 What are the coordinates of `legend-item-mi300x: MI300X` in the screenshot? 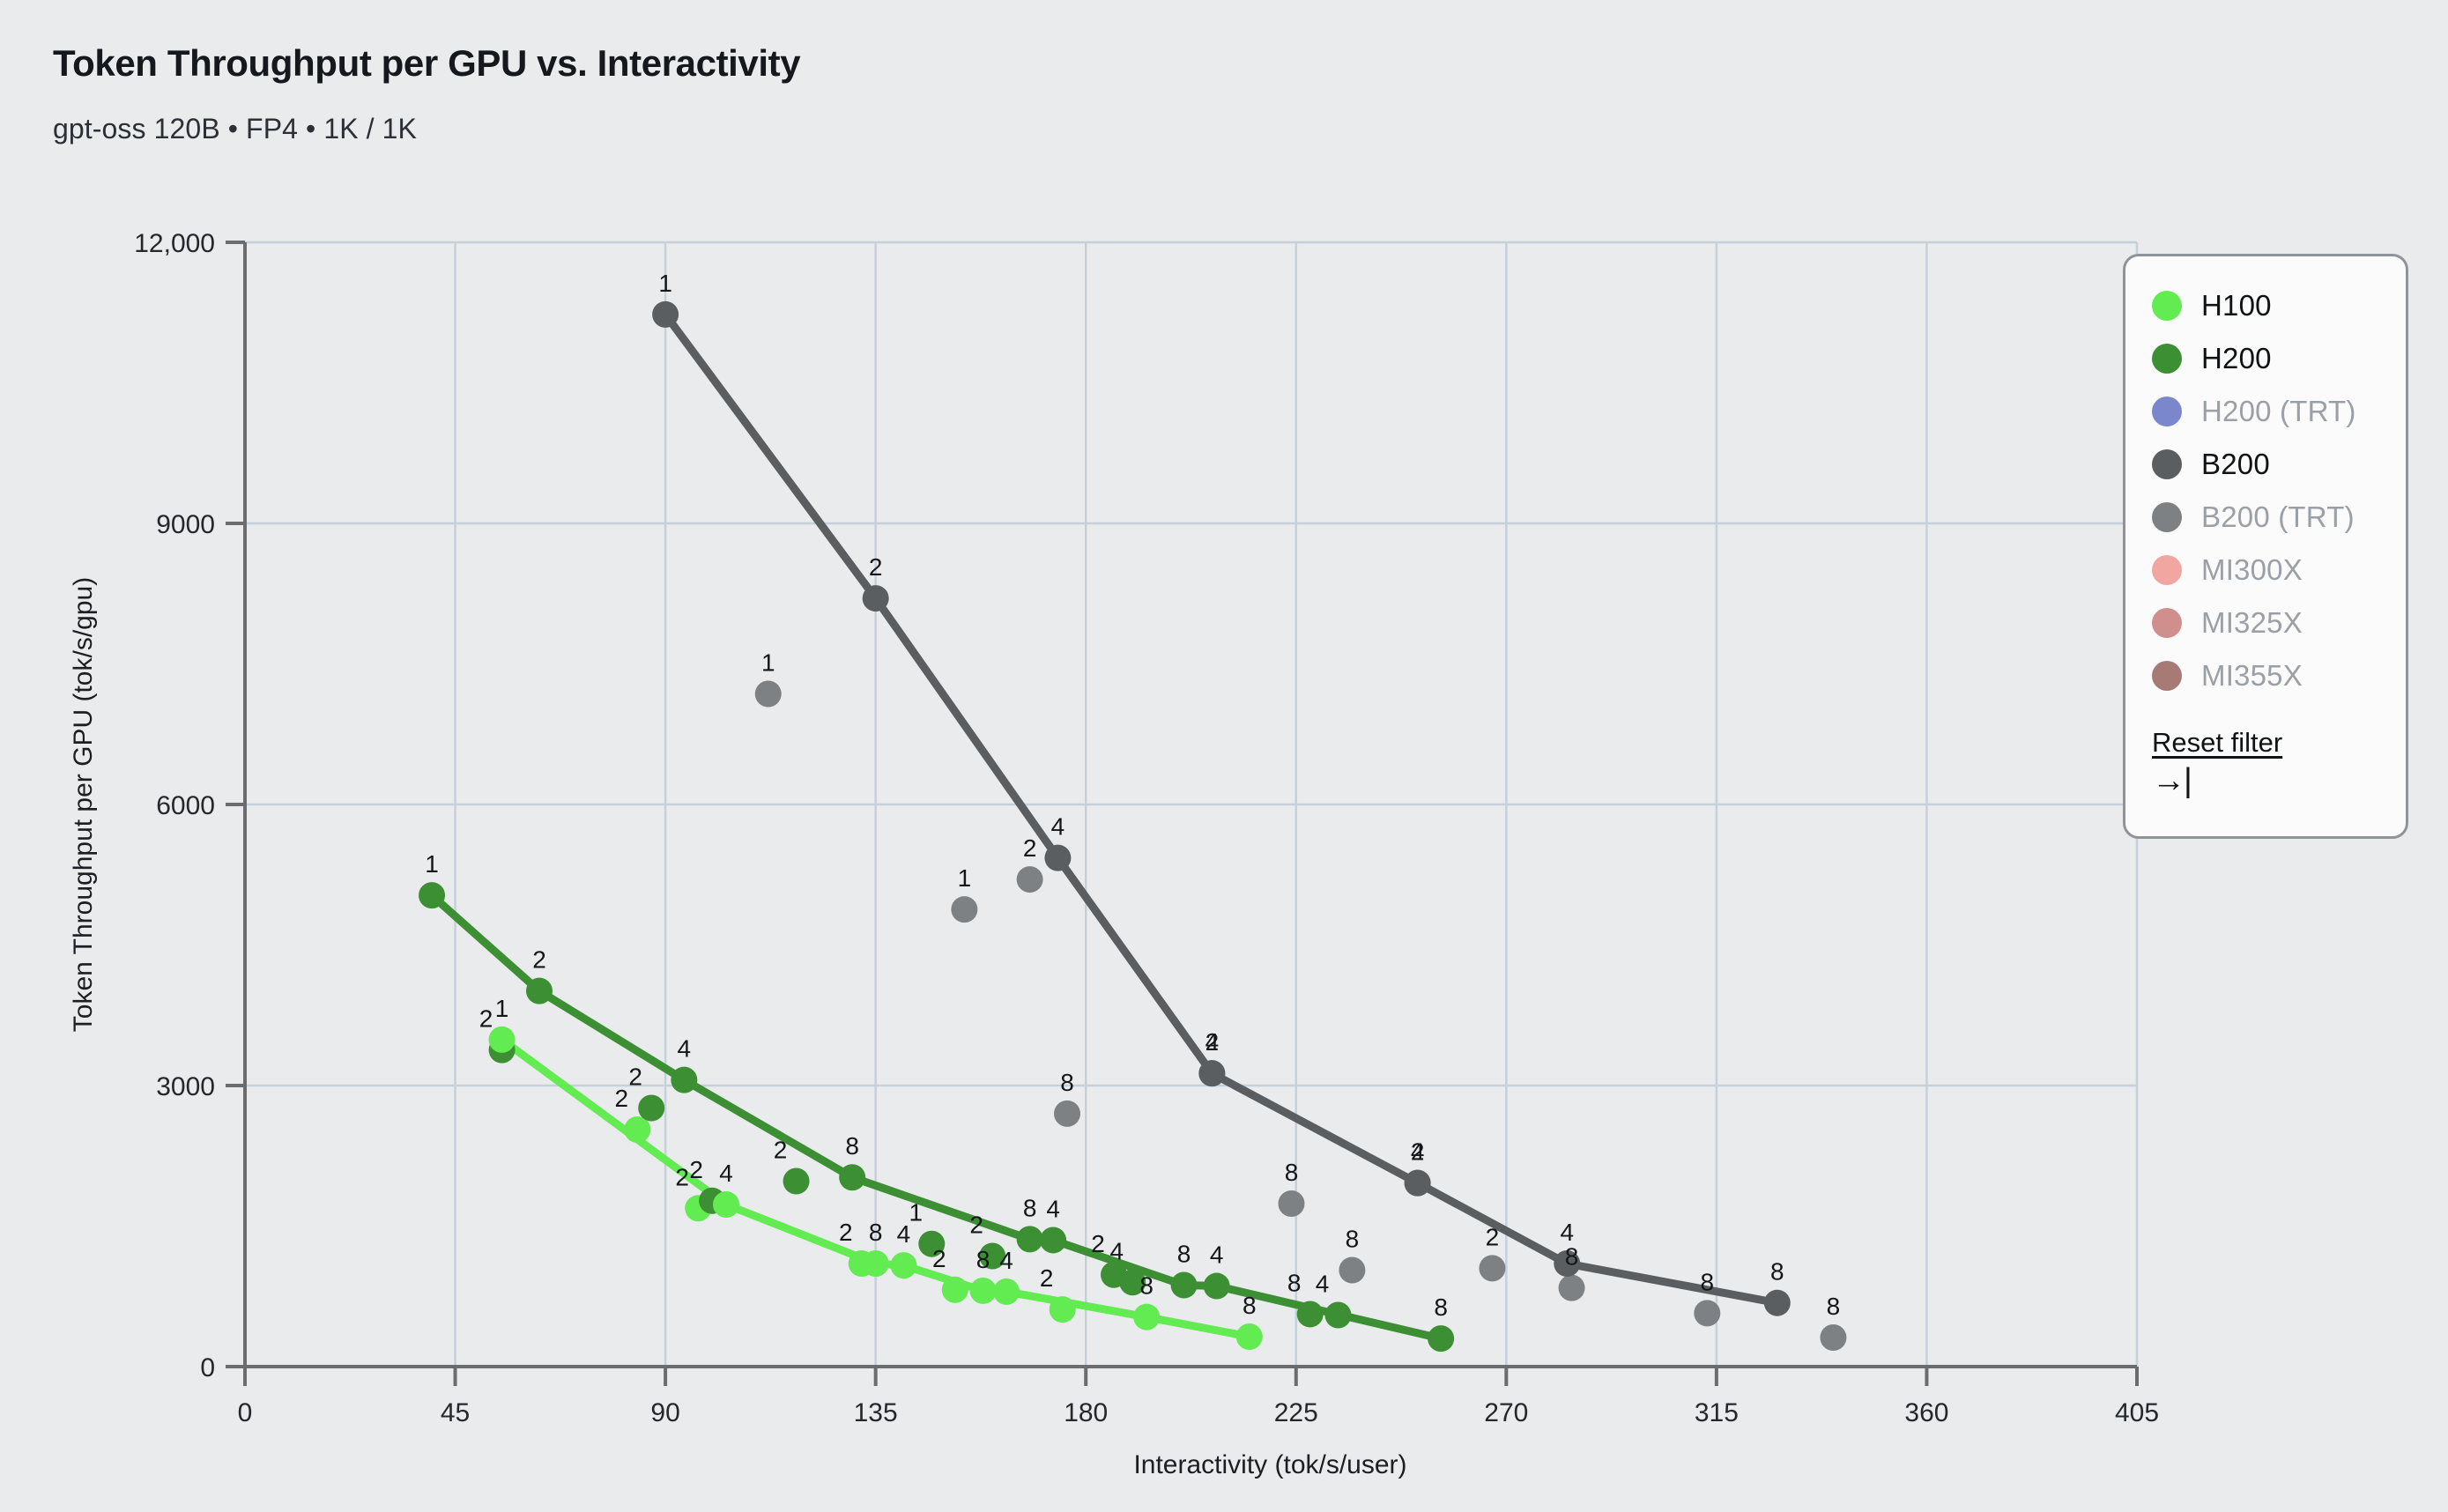 It's located at (2265, 570).